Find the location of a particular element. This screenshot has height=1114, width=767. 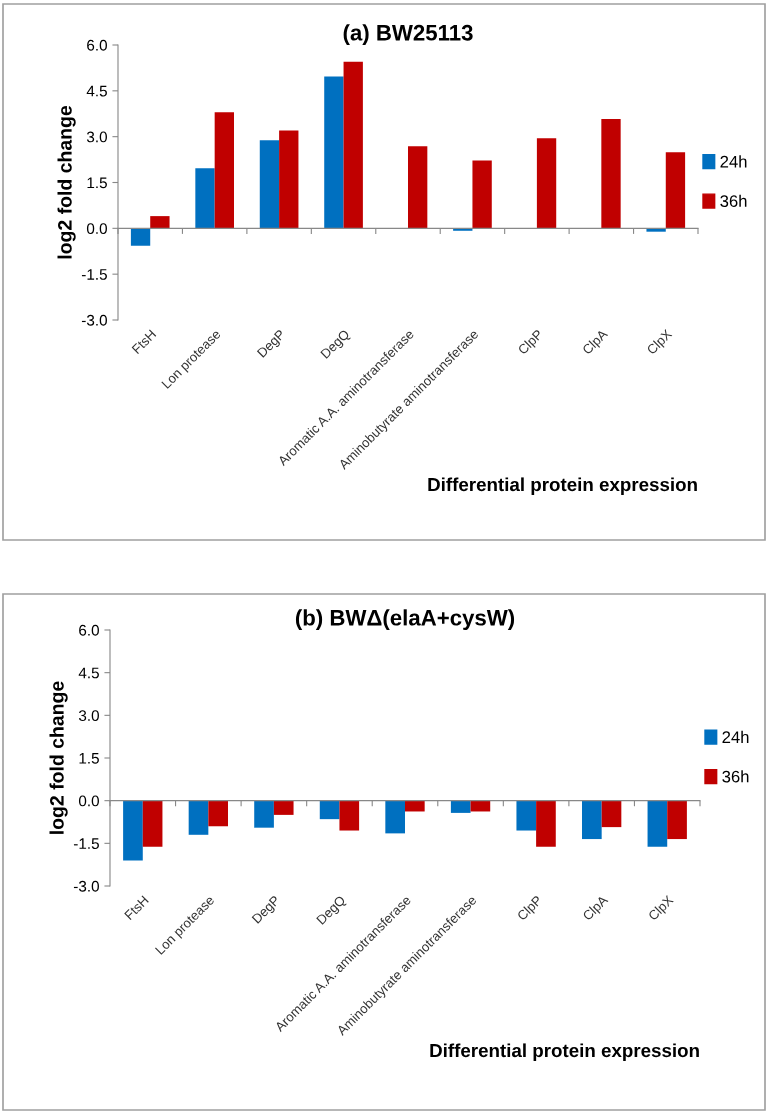

chart-title: (a) BW25113 is located at coordinates (408, 34).